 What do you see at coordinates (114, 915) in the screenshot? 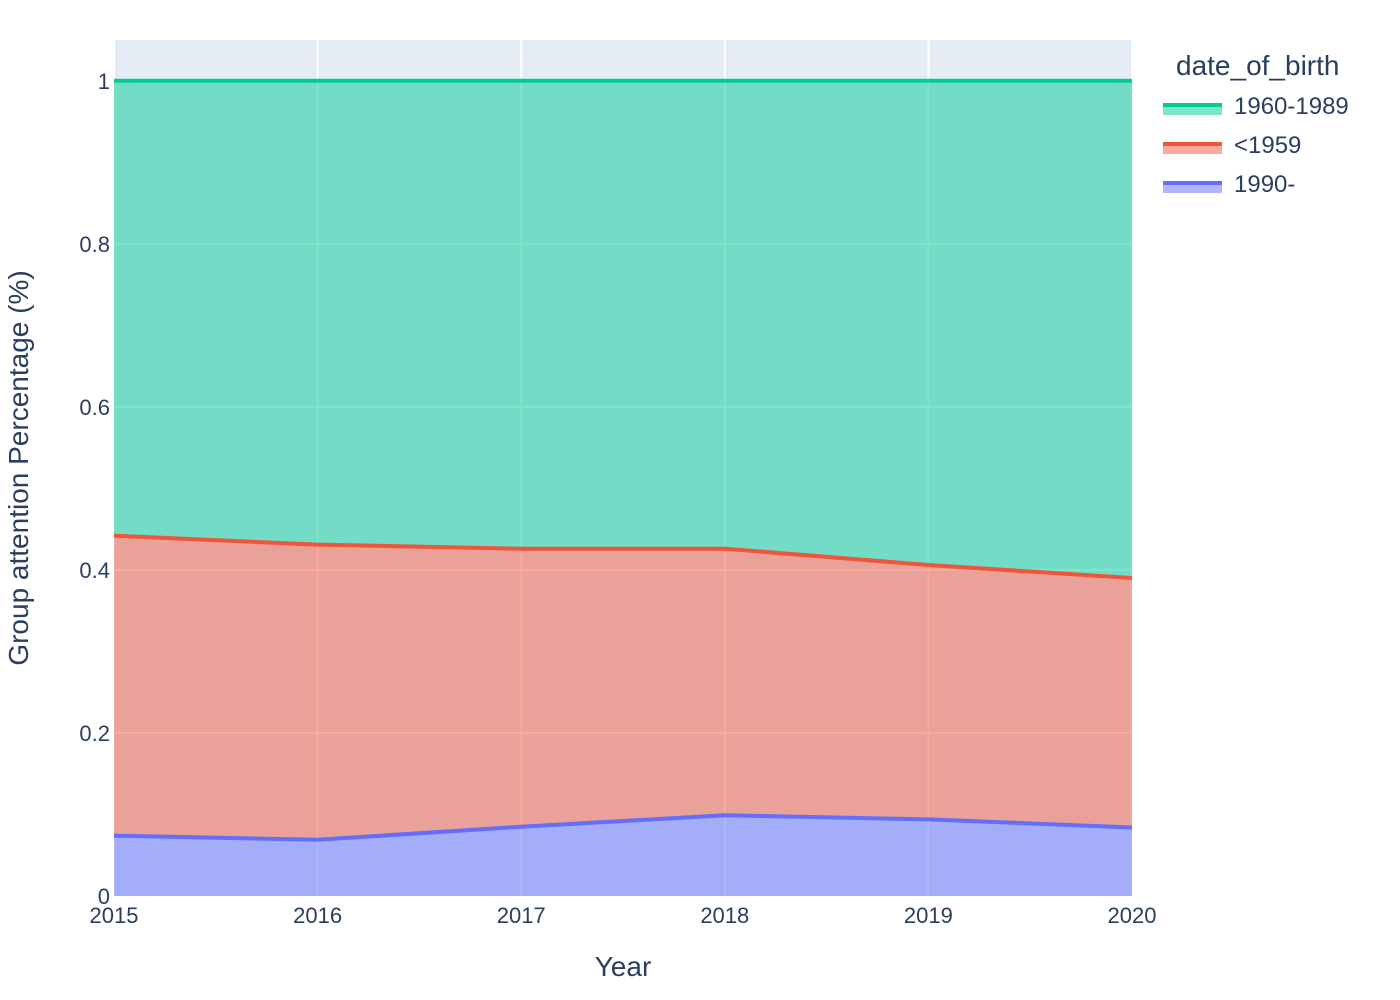
I see `x-tick-label: 2015` at bounding box center [114, 915].